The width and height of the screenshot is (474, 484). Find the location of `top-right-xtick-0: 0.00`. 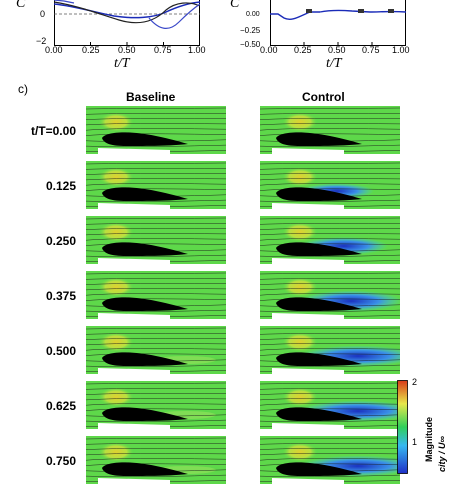

top-right-xtick-0: 0.00 is located at coordinates (269, 50).